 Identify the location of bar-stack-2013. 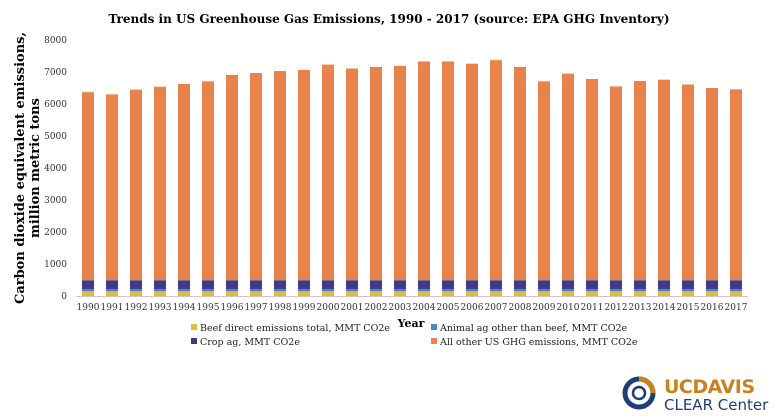
(640, 188).